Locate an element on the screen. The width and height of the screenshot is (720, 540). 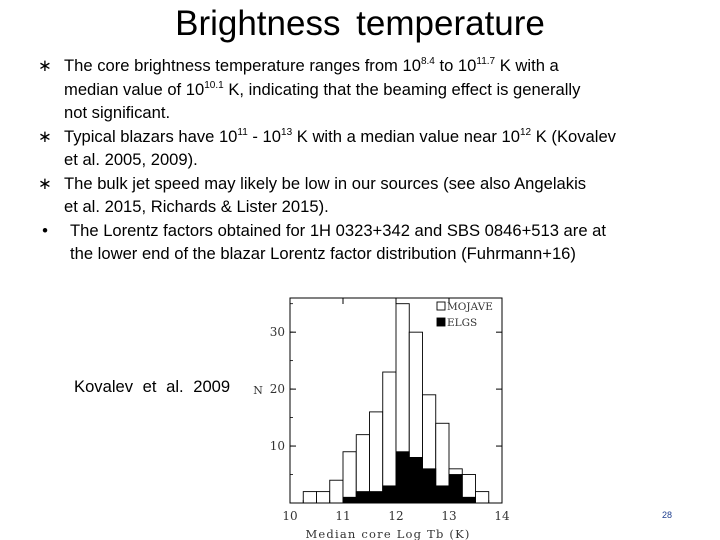
legend-label-mojave: MOJAVE is located at coordinates (470, 307).